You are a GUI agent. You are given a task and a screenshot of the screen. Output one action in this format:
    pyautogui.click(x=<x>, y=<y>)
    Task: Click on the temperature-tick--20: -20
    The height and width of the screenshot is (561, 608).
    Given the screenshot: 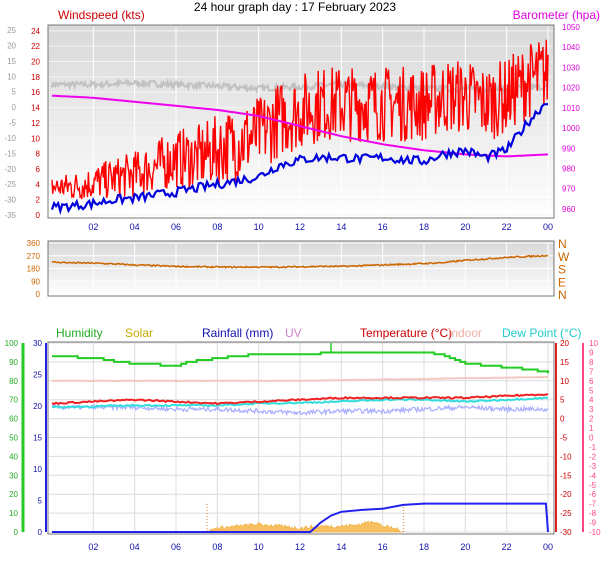 What is the action you would take?
    pyautogui.click(x=566, y=494)
    